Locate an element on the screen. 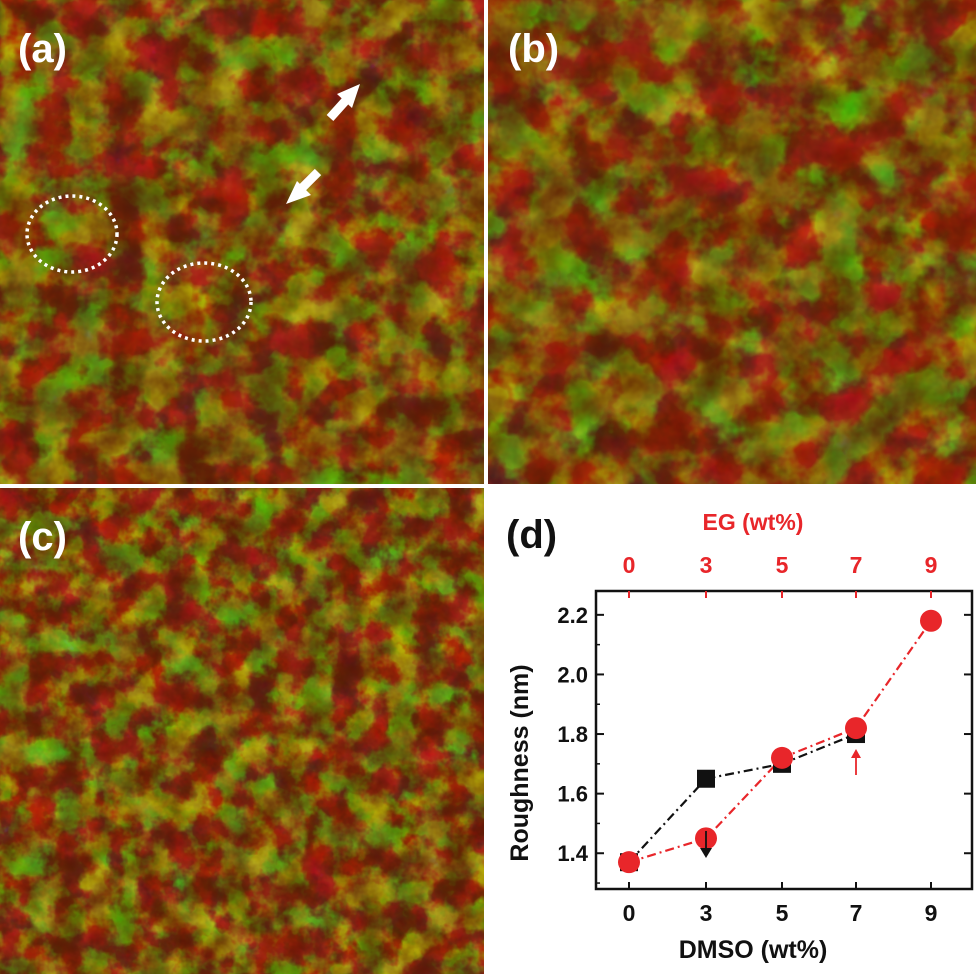  x2-tick-label: 5 is located at coordinates (782, 565).